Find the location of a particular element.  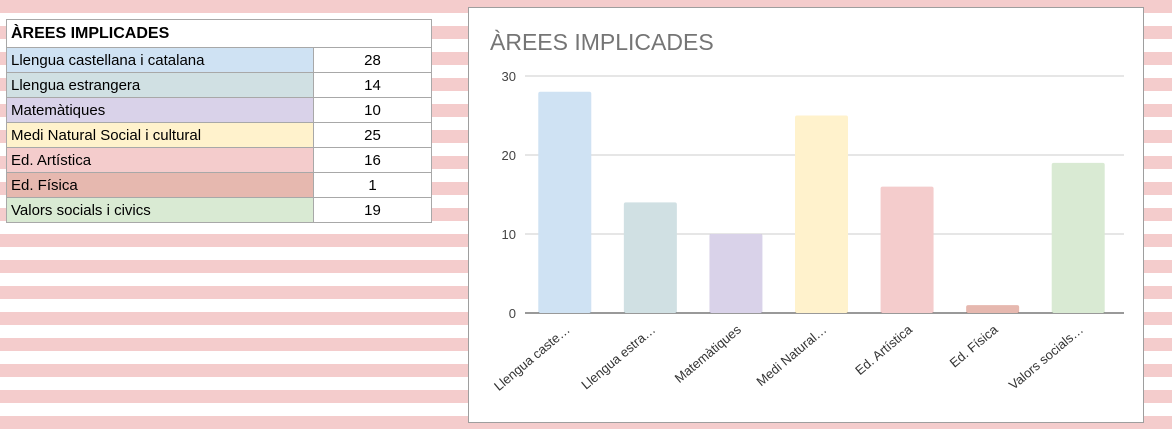

area-value-cell: 28 is located at coordinates (372, 60).